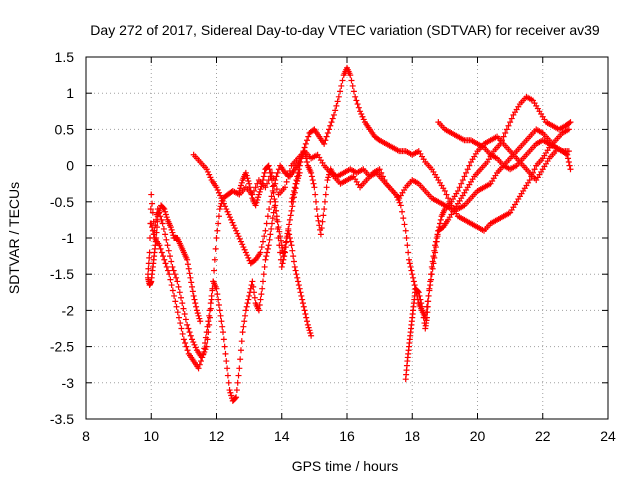 The width and height of the screenshot is (640, 480). I want to click on y-tick-label: -2.5, so click(62, 347).